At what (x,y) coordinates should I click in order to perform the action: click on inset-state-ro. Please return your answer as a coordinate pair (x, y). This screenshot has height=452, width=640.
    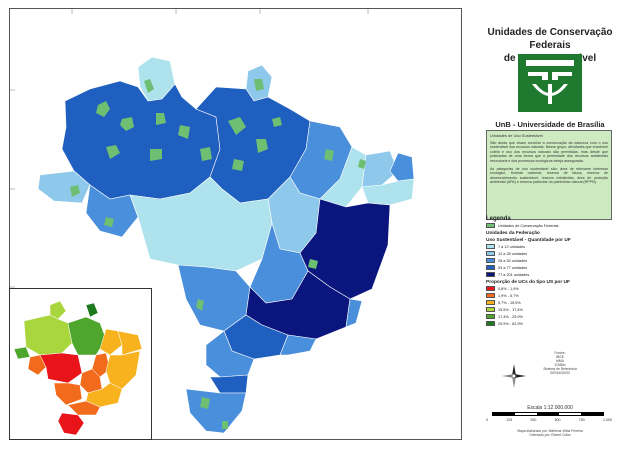
    Looking at the image, I should click on (37, 365).